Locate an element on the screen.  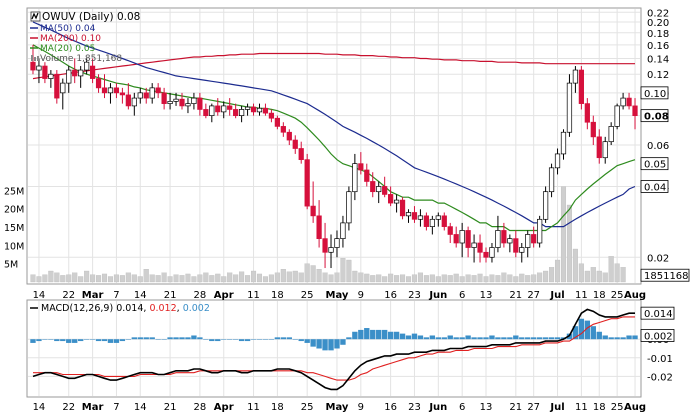
x-tick-label: 9 is located at coordinates (361, 295).